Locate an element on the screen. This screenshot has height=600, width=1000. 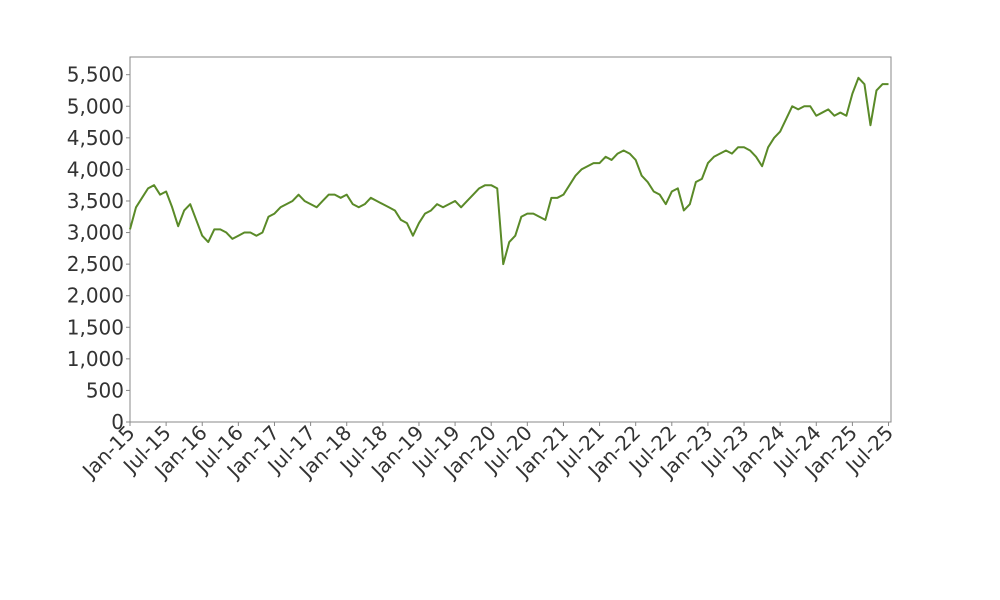
y-tick-label: 500 is located at coordinates (105, 390).